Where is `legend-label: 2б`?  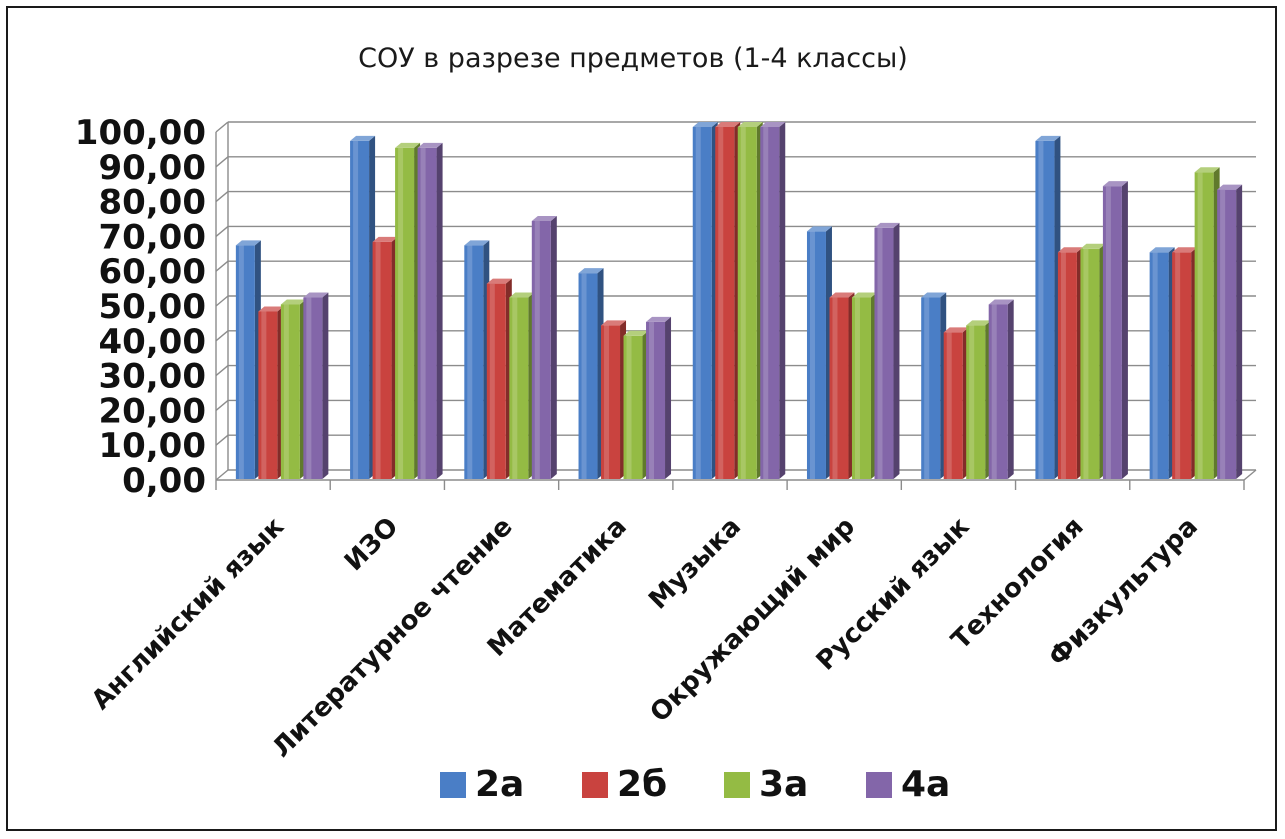 legend-label: 2б is located at coordinates (642, 784).